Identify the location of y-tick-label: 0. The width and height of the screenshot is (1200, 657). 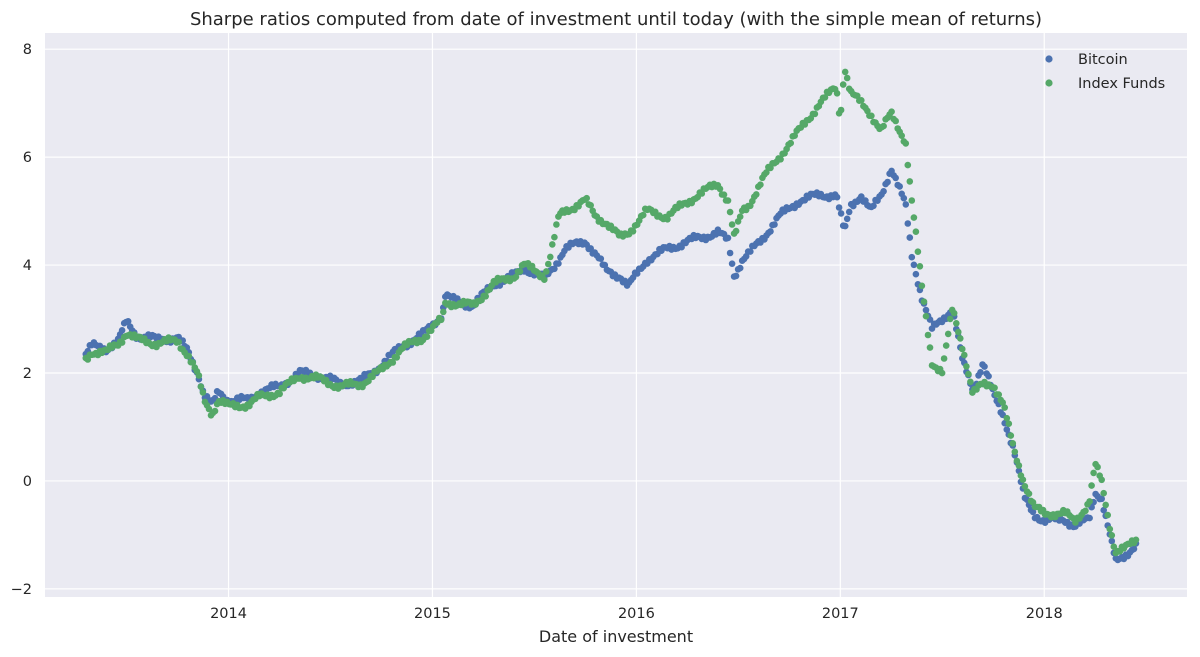
(27, 482).